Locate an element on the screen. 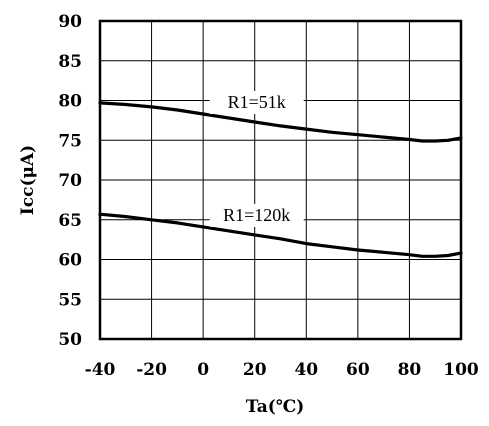 The image size is (489, 426). x-tick-label: 40 is located at coordinates (306, 370).